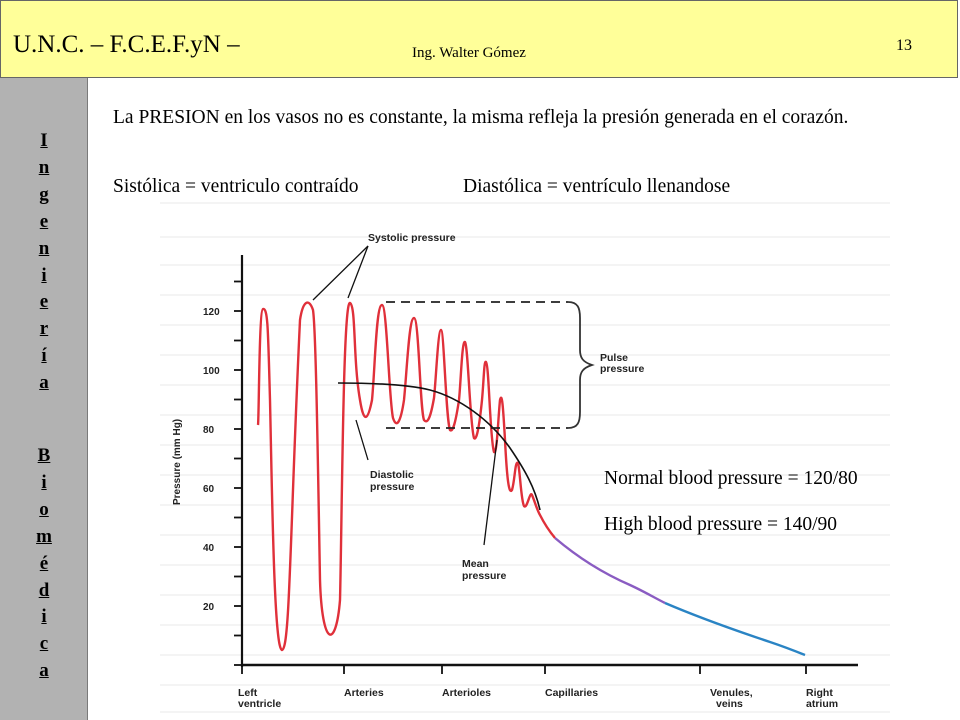 This screenshot has height=720, width=960. I want to click on pressure-trace-purple, so click(610, 571).